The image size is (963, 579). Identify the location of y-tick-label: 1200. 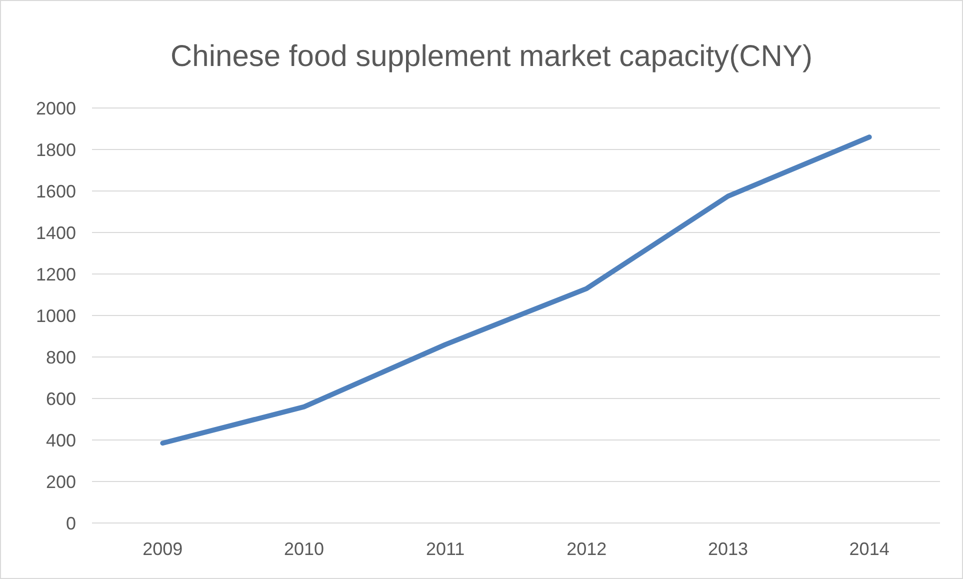
(56, 274).